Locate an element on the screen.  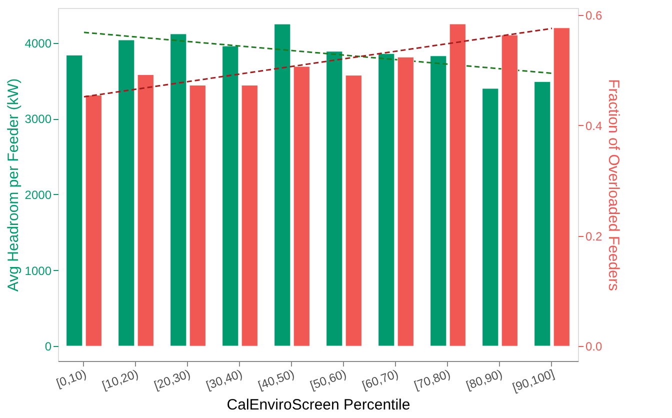
y2-axis-title: Fraction of Overloaded Feeders is located at coordinates (613, 185).